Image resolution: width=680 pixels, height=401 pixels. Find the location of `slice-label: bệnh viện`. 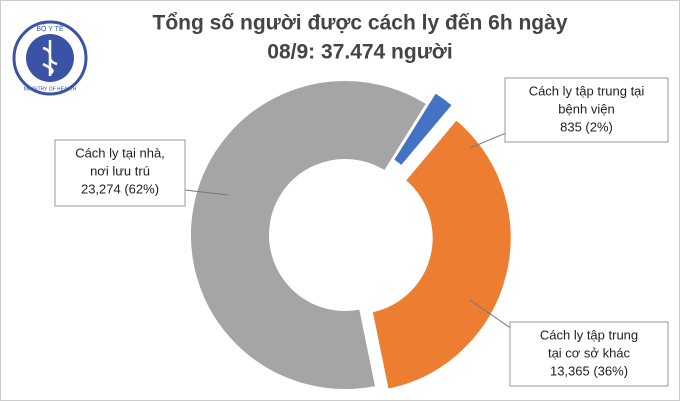

slice-label: bệnh viện is located at coordinates (586, 108).